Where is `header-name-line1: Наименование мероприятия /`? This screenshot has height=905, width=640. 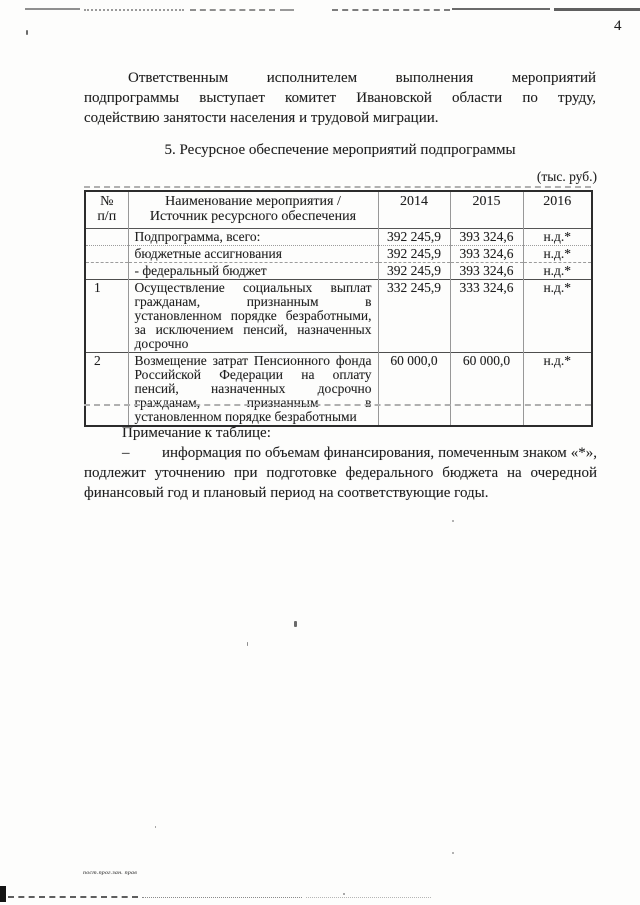 header-name-line1: Наименование мероприятия / is located at coordinates (253, 201).